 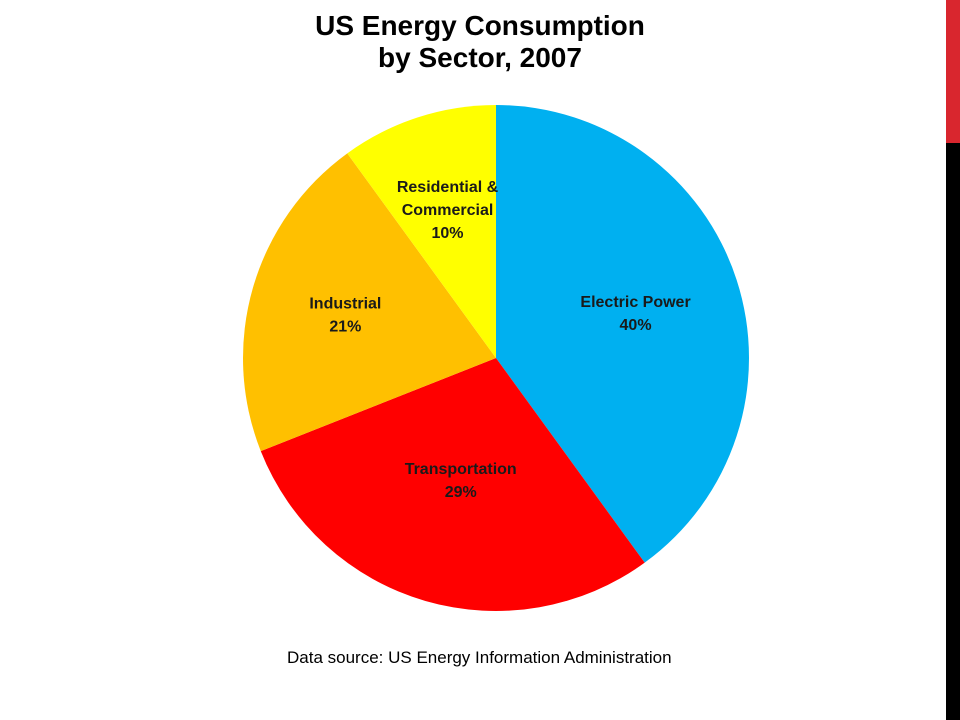 I want to click on chart-title: US Energy Consumption by Sector, 2007, so click(x=480, y=42).